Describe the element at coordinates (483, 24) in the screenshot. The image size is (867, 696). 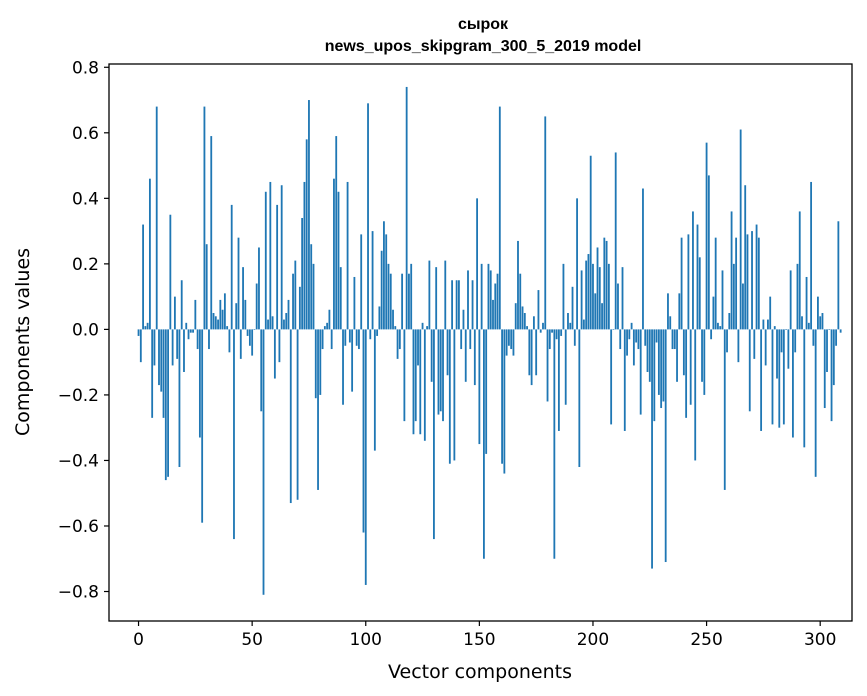
I see `chart-title: сырок` at that location.